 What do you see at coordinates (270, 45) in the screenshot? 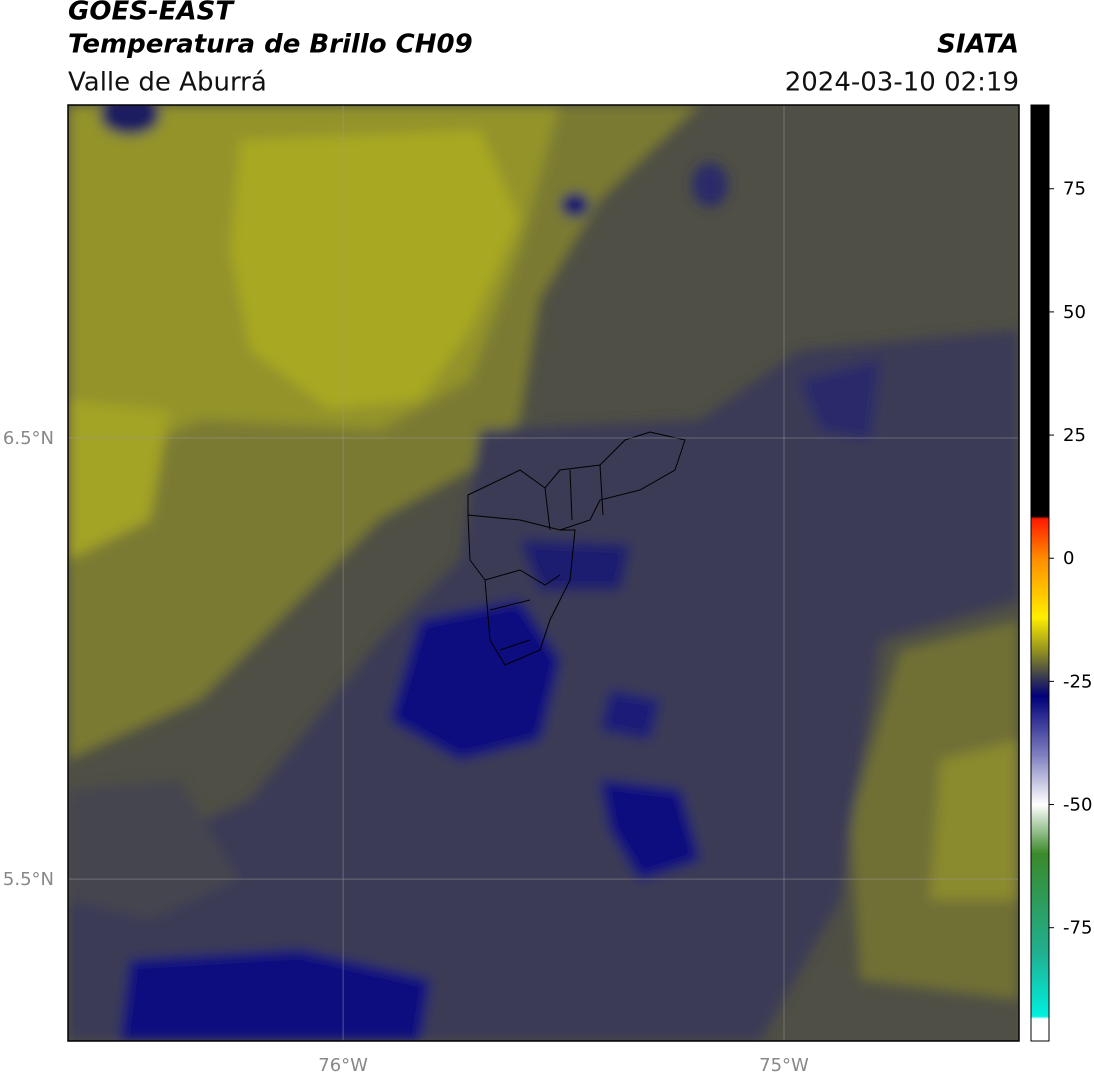
I see `subtitle: Temperatura de Brillo CH09` at bounding box center [270, 45].